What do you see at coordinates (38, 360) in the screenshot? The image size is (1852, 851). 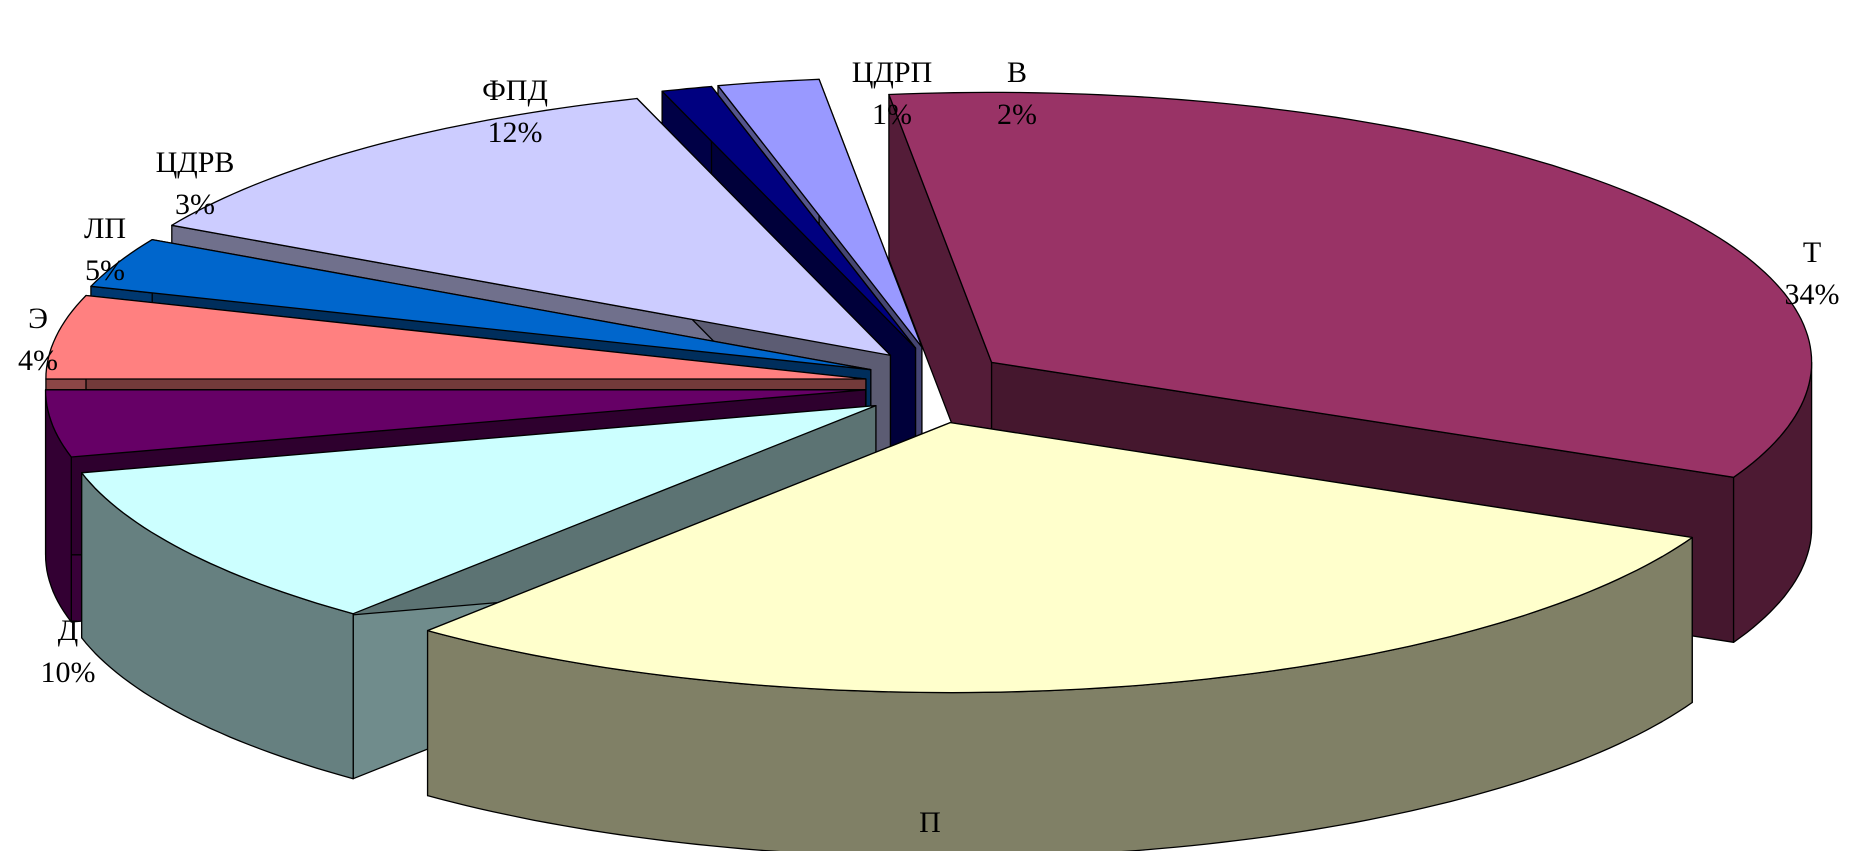 I see `slice-percent: 4%` at bounding box center [38, 360].